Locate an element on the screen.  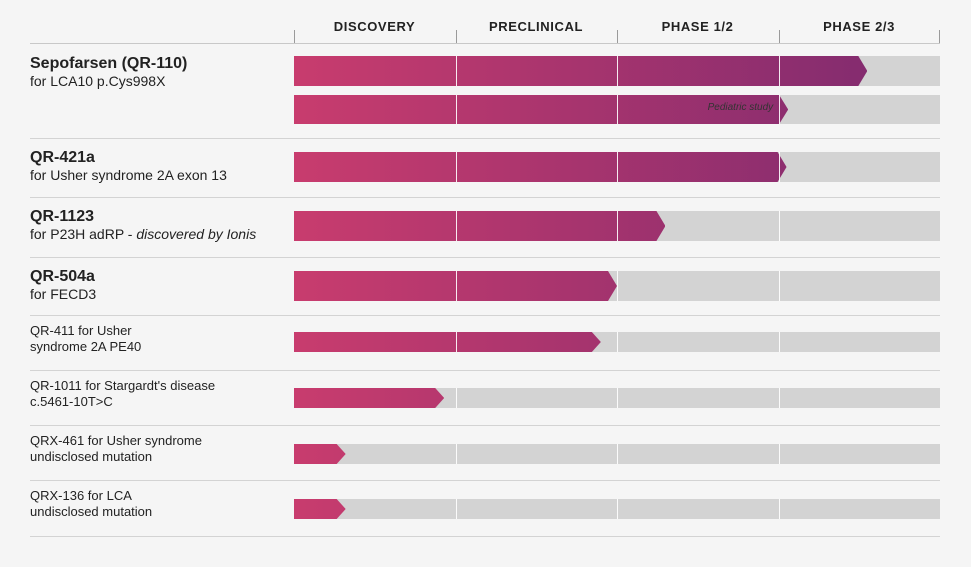
phase-header: PHASE 2/3 is located at coordinates (859, 26).